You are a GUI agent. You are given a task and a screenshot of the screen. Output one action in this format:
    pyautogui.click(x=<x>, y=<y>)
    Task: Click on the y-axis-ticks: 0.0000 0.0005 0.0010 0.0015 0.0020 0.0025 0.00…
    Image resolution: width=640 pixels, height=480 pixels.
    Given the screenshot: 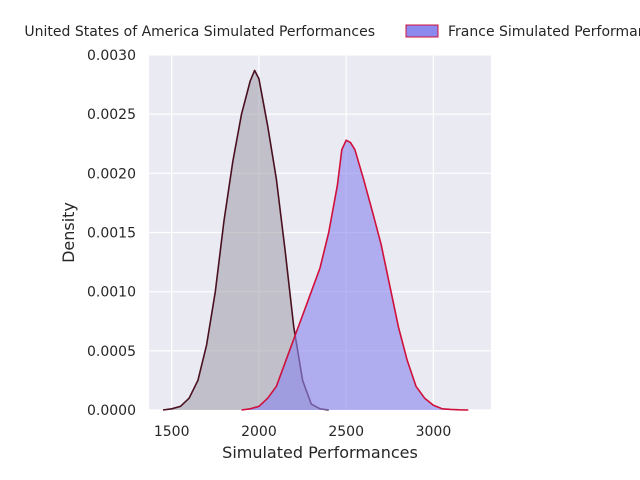 What is the action you would take?
    pyautogui.click(x=111, y=233)
    